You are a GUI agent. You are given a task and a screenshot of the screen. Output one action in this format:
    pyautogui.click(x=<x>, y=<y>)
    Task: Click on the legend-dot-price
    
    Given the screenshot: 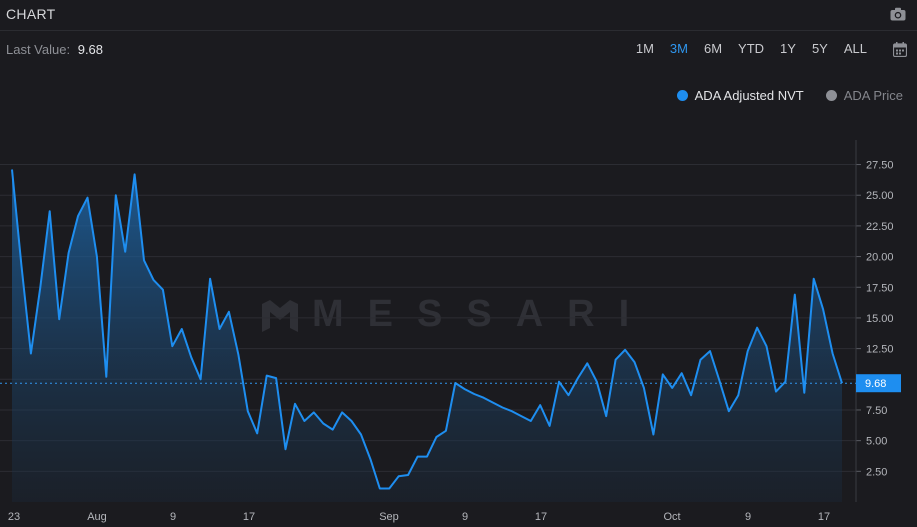 What is the action you would take?
    pyautogui.click(x=831, y=95)
    